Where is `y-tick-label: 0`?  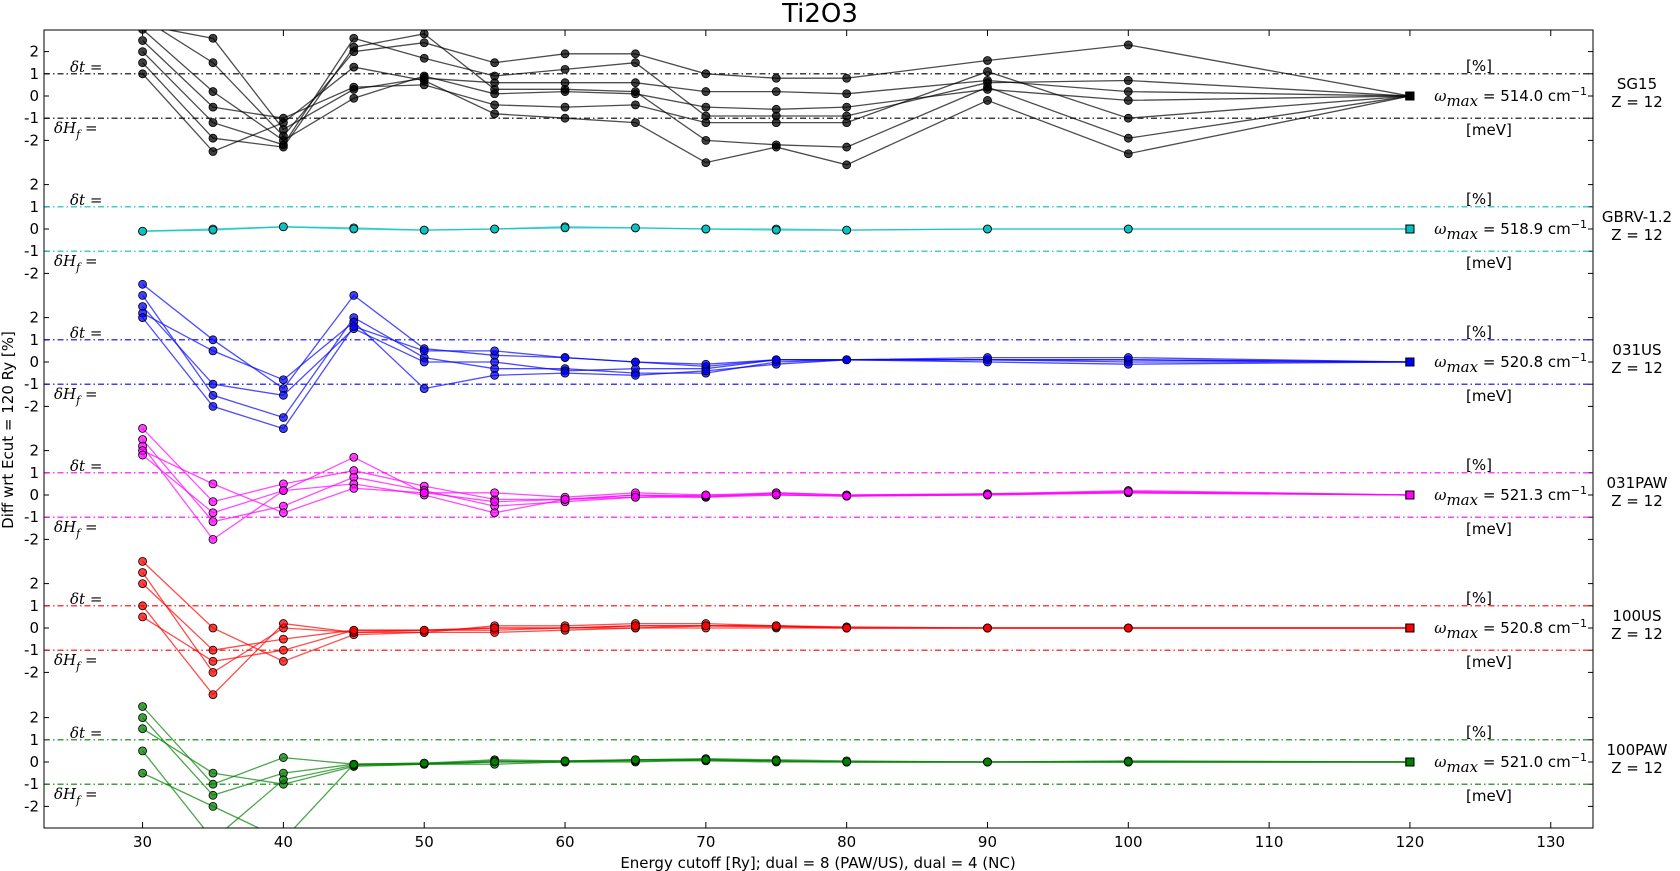
y-tick-label: 0 is located at coordinates (34, 229).